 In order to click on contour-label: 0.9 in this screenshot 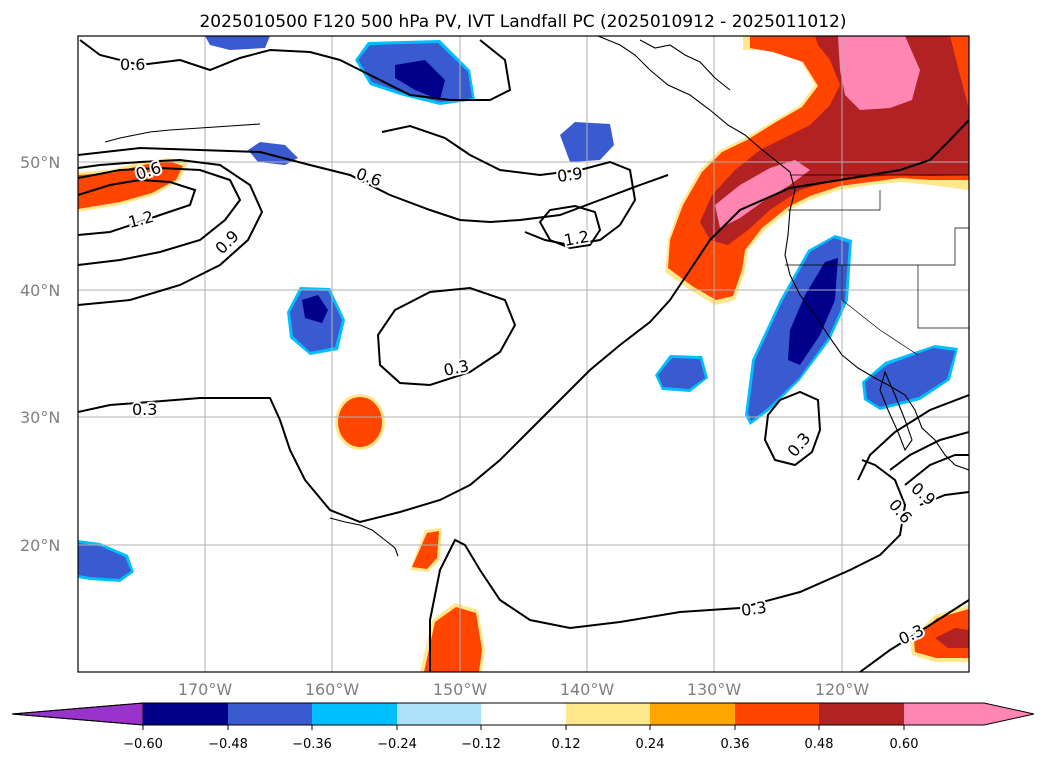, I will do `click(570, 175)`.